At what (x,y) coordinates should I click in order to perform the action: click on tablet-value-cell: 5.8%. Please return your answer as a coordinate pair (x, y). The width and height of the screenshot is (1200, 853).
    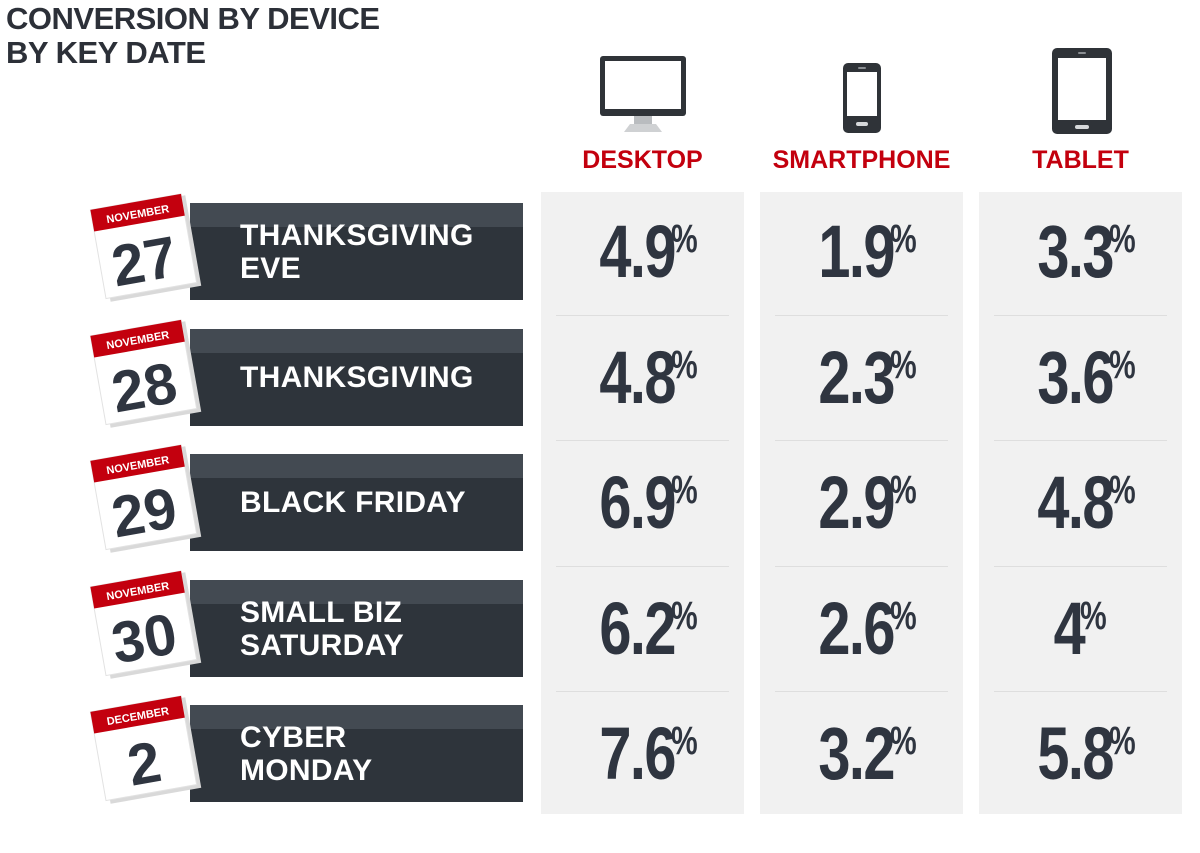
    Looking at the image, I should click on (1080, 754).